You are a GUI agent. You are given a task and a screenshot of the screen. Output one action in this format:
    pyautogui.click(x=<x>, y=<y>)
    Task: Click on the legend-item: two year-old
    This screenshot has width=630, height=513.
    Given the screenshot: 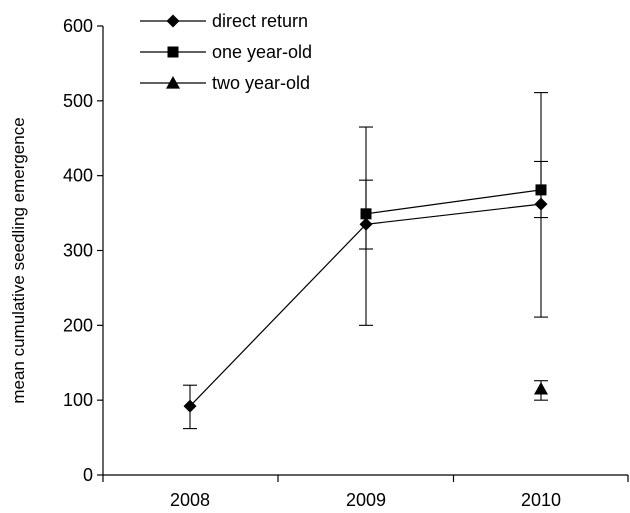 What is the action you would take?
    pyautogui.click(x=225, y=83)
    